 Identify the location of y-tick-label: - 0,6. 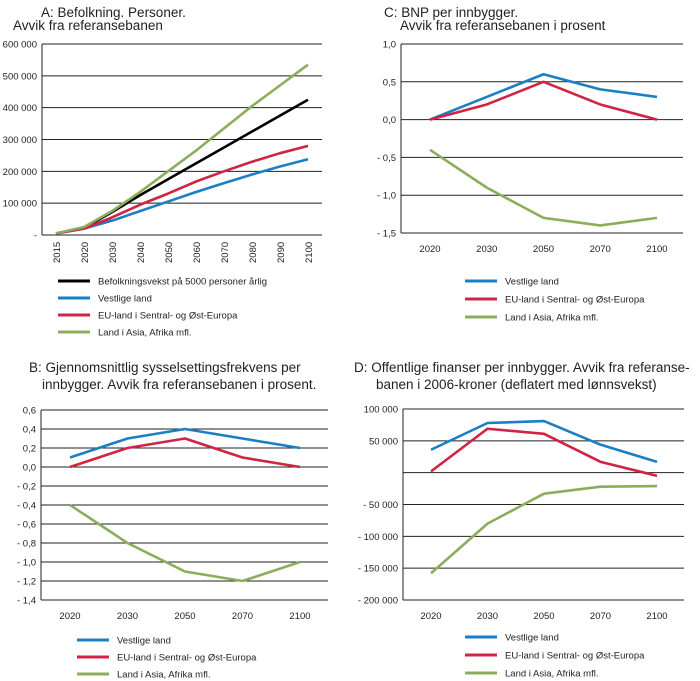
(26, 525).